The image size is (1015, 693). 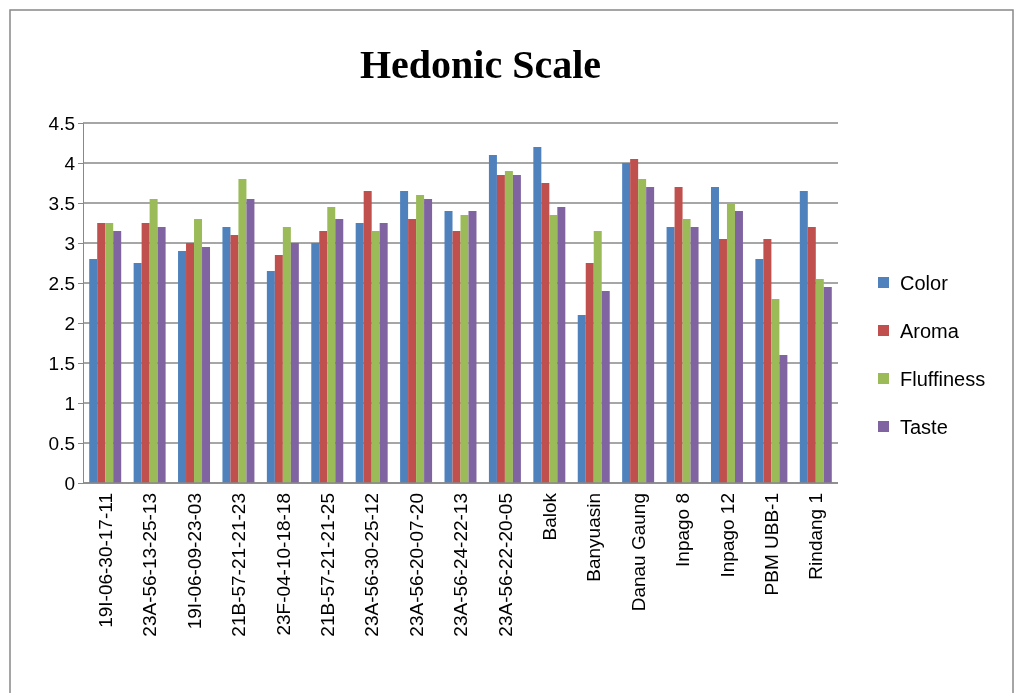 What do you see at coordinates (594, 537) in the screenshot?
I see `x-tick-label: Banyuasin` at bounding box center [594, 537].